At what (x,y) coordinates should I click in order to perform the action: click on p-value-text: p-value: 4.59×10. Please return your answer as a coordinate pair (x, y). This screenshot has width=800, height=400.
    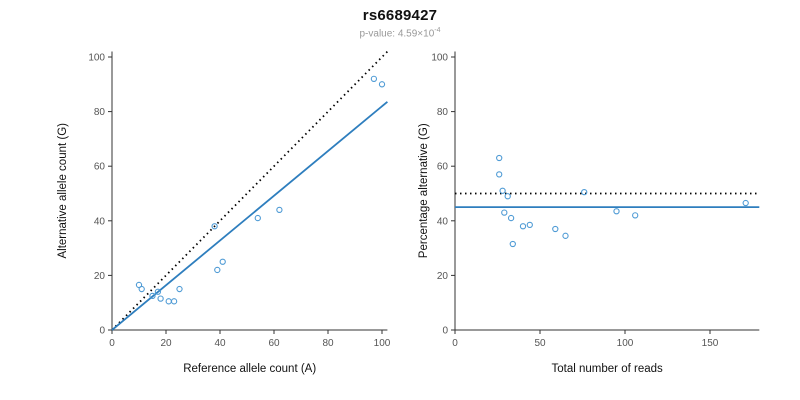
    Looking at the image, I should click on (397, 34).